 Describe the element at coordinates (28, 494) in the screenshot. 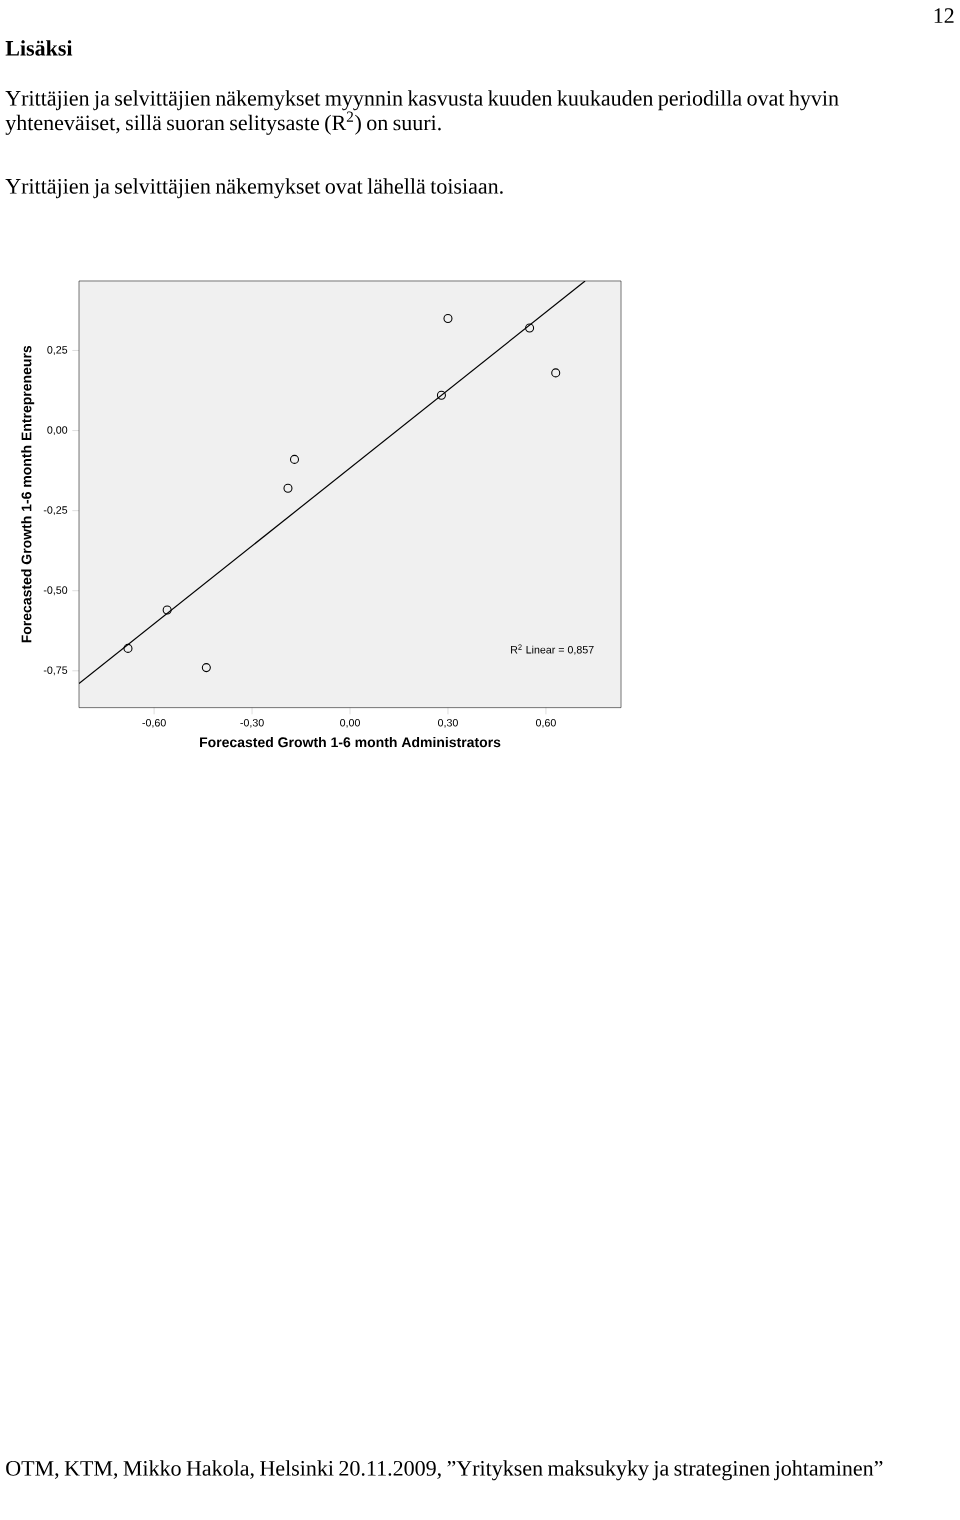

I see `y-axis-title: Forecasted Growth 1-6 month Entrepreneurs` at that location.